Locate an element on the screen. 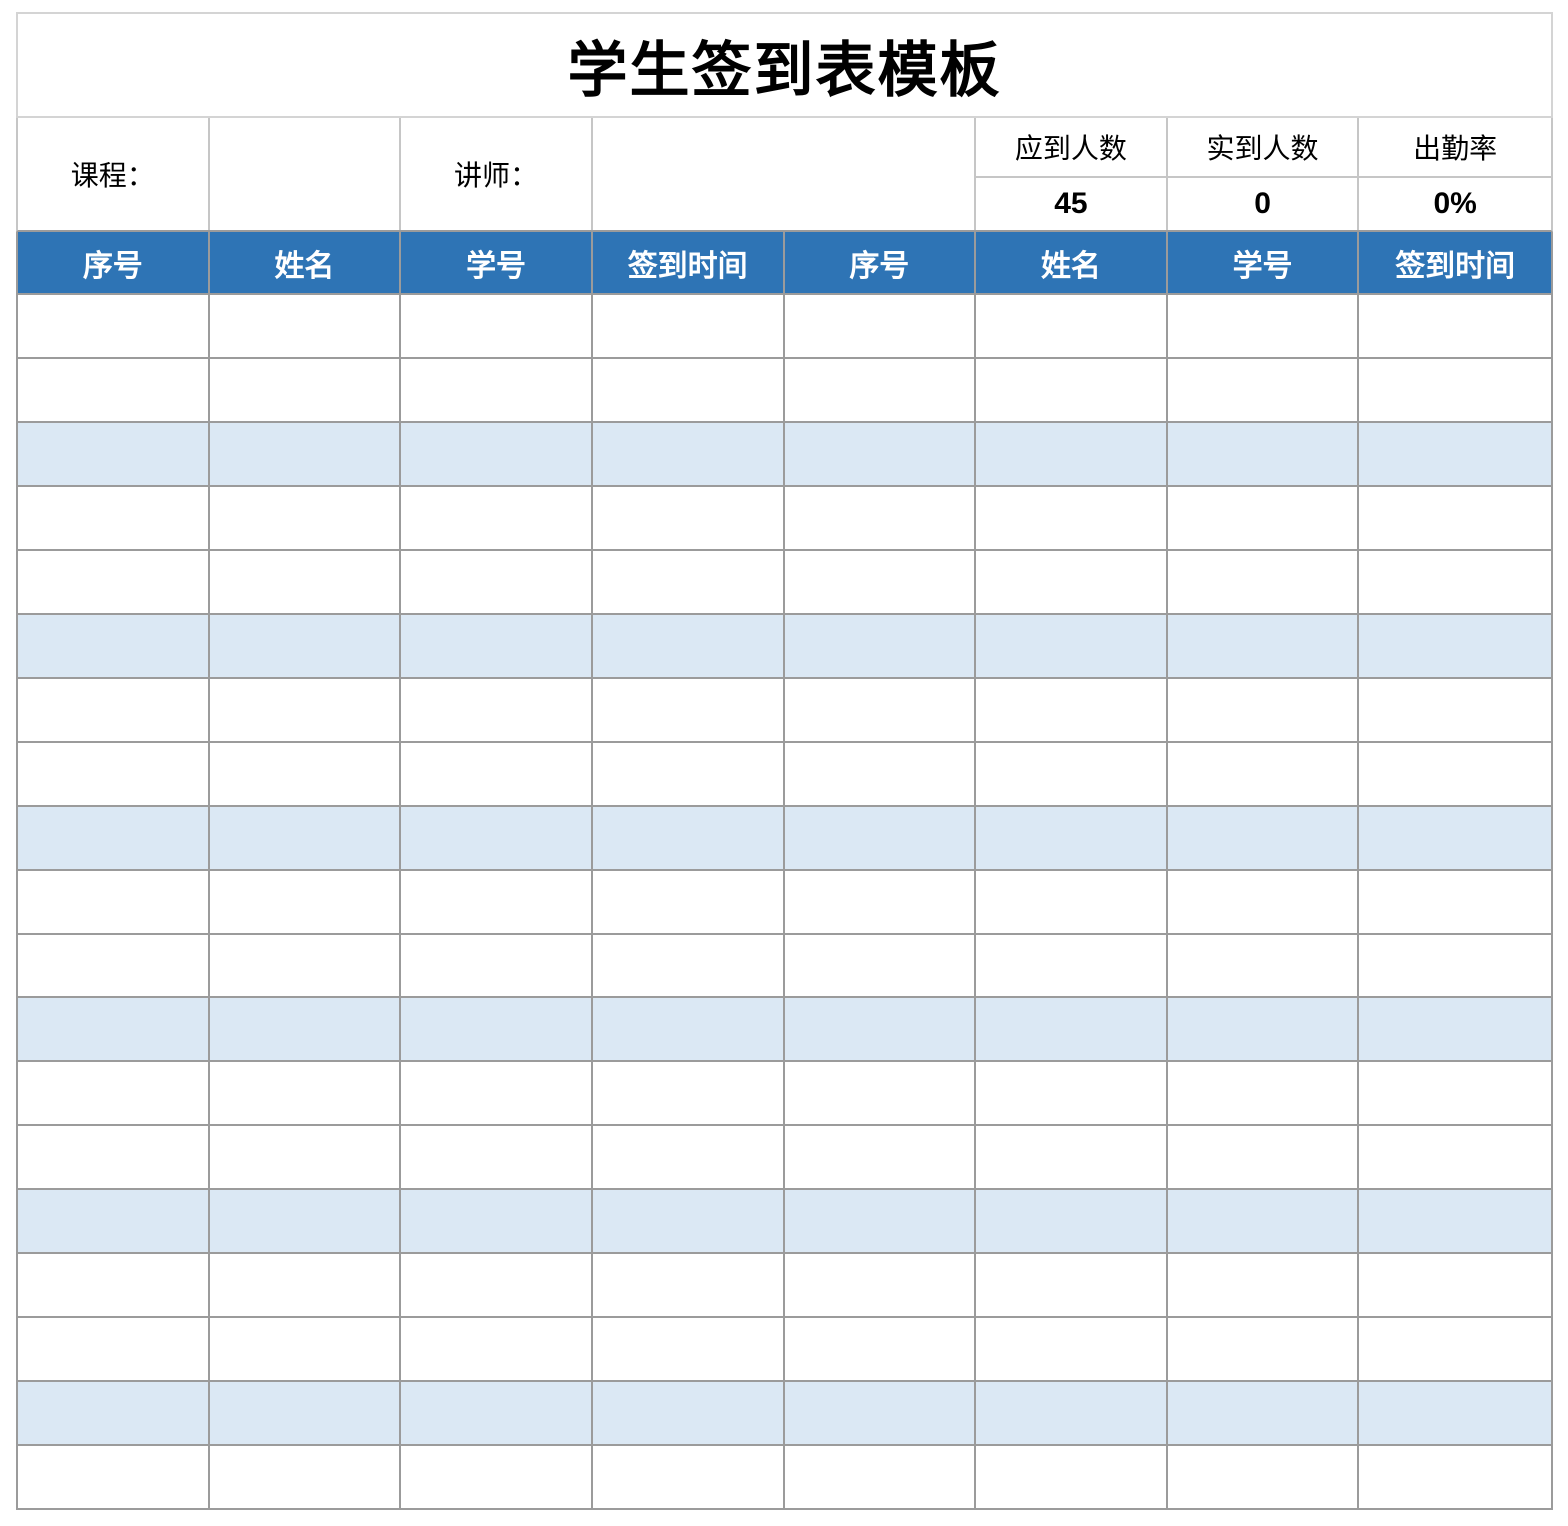 The height and width of the screenshot is (1526, 1568). instructor-value-cell is located at coordinates (785, 174).